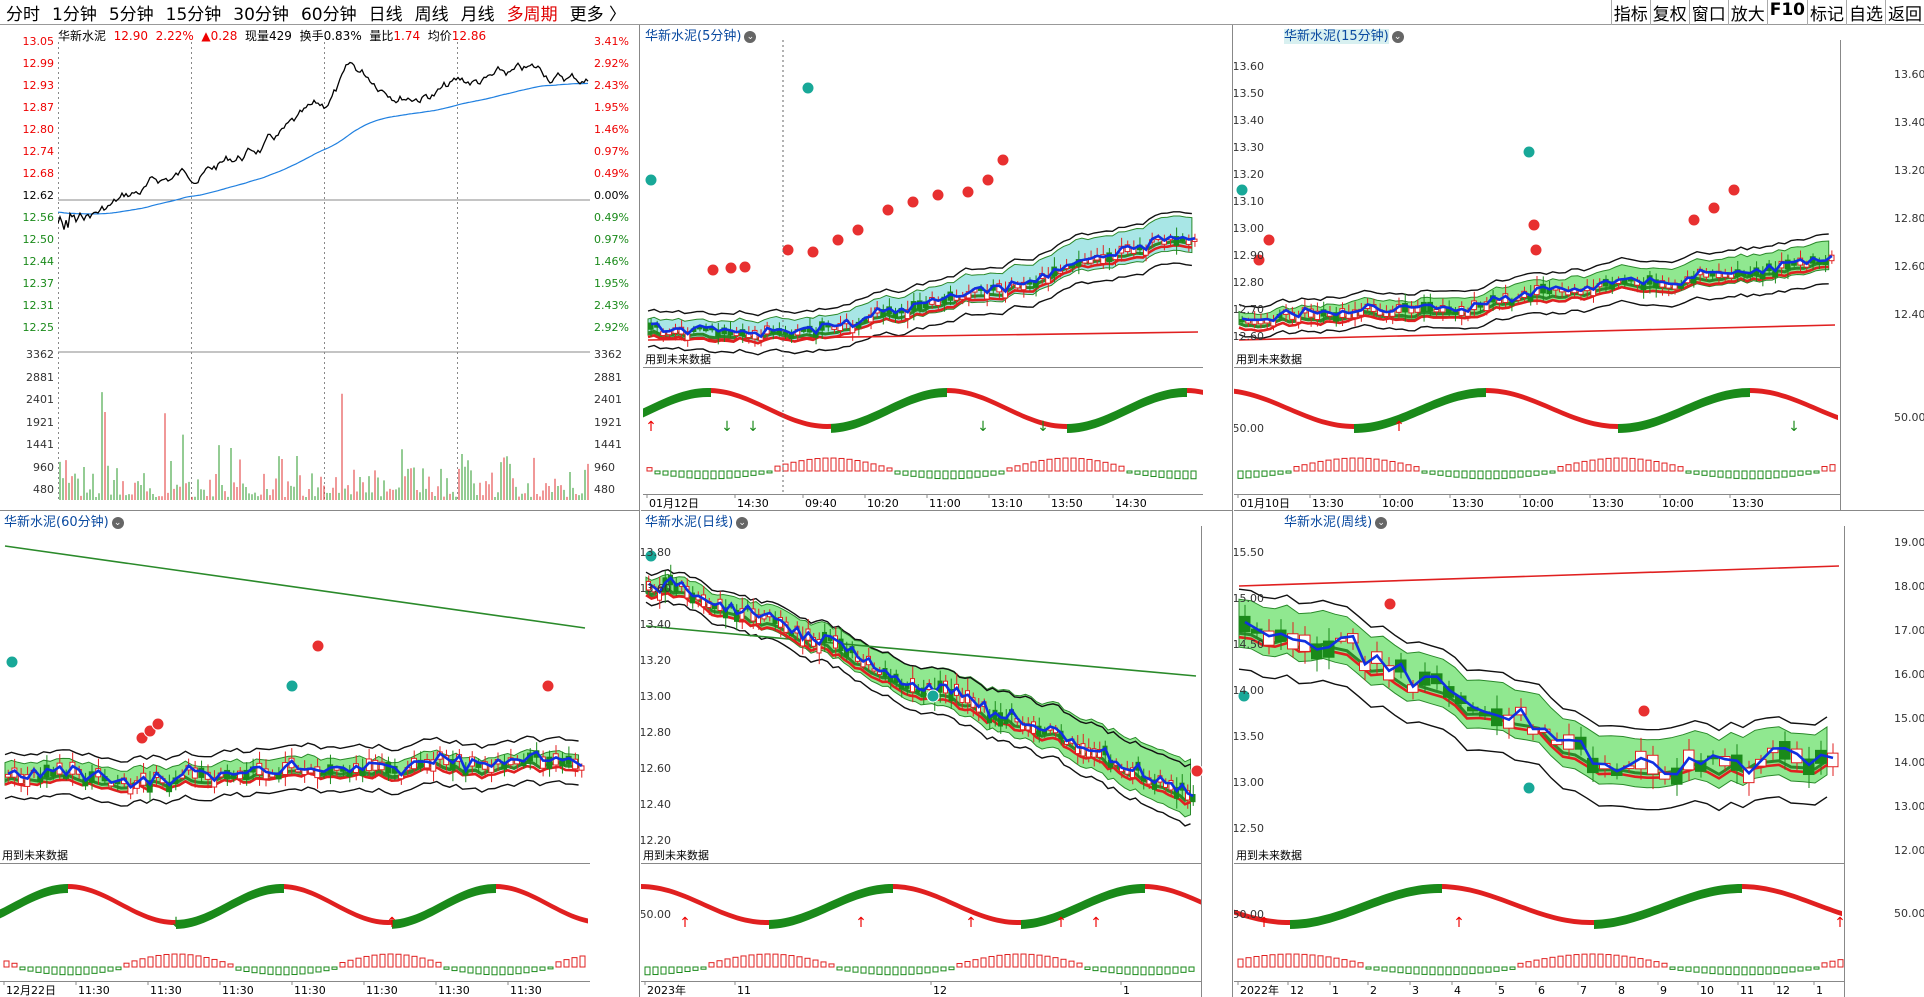 The height and width of the screenshot is (997, 1924). Describe the element at coordinates (1909, 74) in the screenshot. I see `price-tick: 13.60` at that location.